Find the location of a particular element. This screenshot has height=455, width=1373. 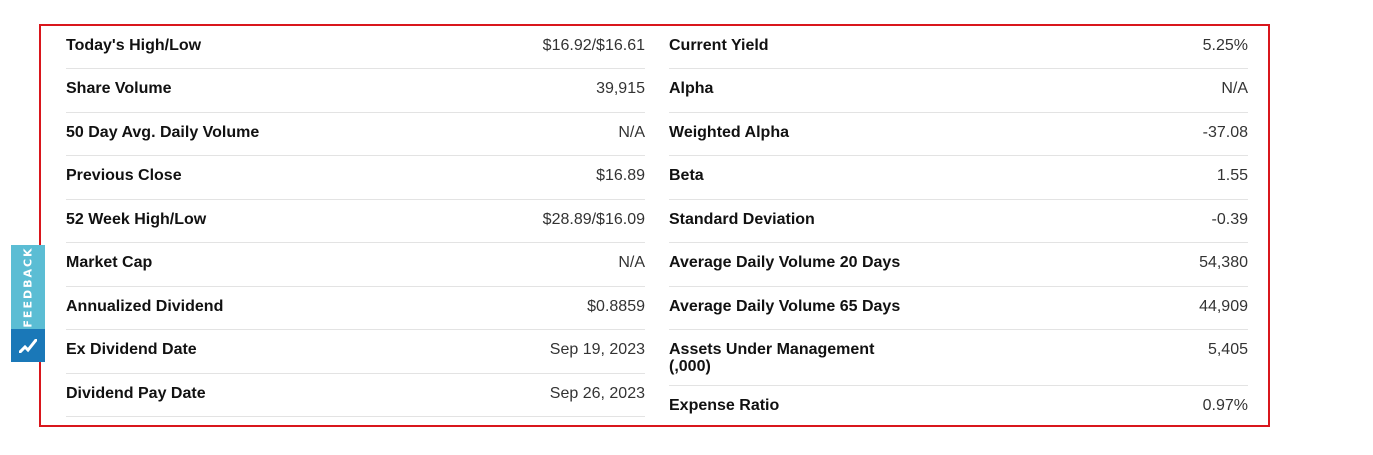

stat-label: Current Yield is located at coordinates (719, 45).